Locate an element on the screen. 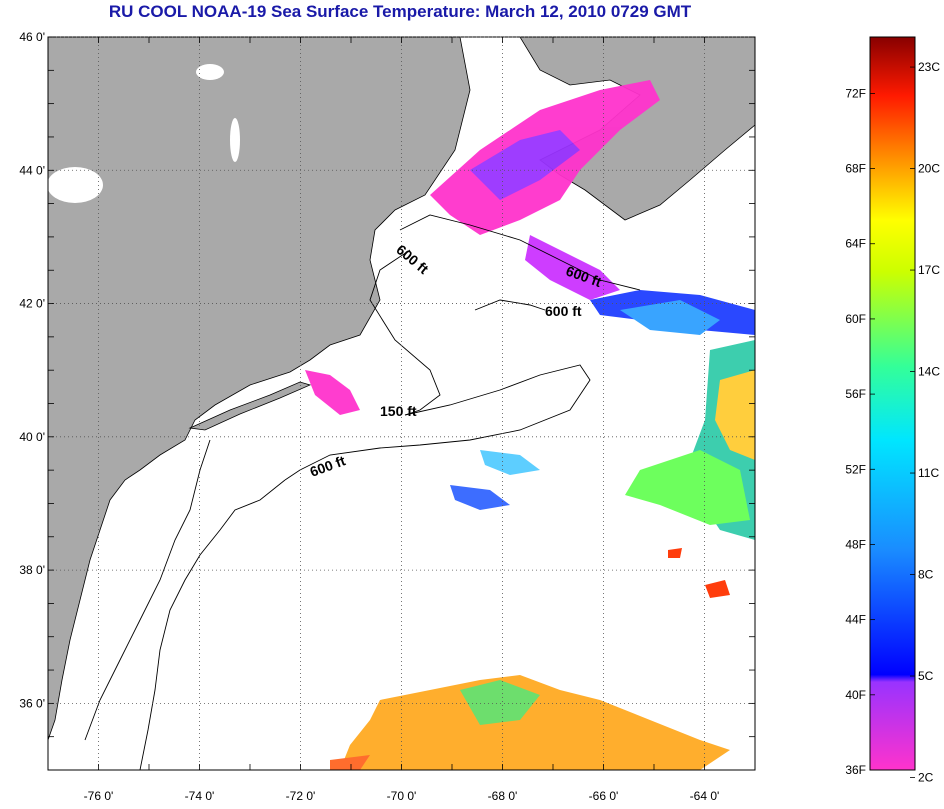  contour-label: 150 ft is located at coordinates (398, 411).